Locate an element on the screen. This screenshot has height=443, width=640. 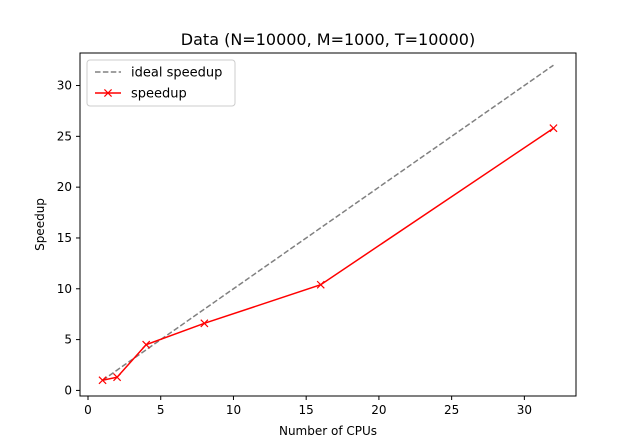
y-tick-label: 20 is located at coordinates (64, 187).